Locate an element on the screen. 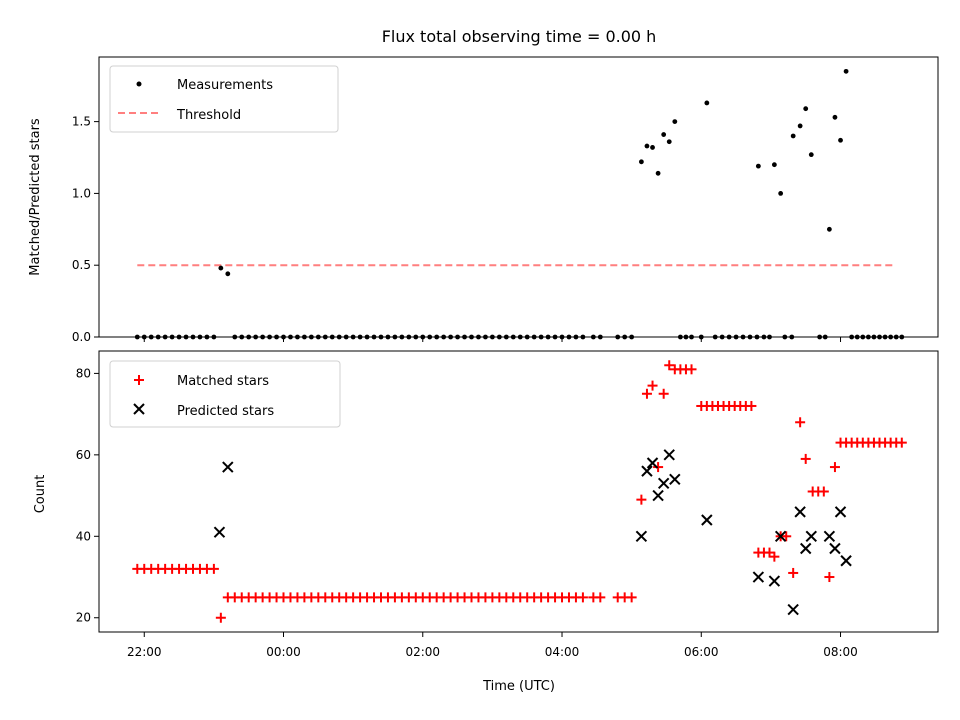 The height and width of the screenshot is (720, 960). x-tick-label: 22:00 is located at coordinates (144, 652).